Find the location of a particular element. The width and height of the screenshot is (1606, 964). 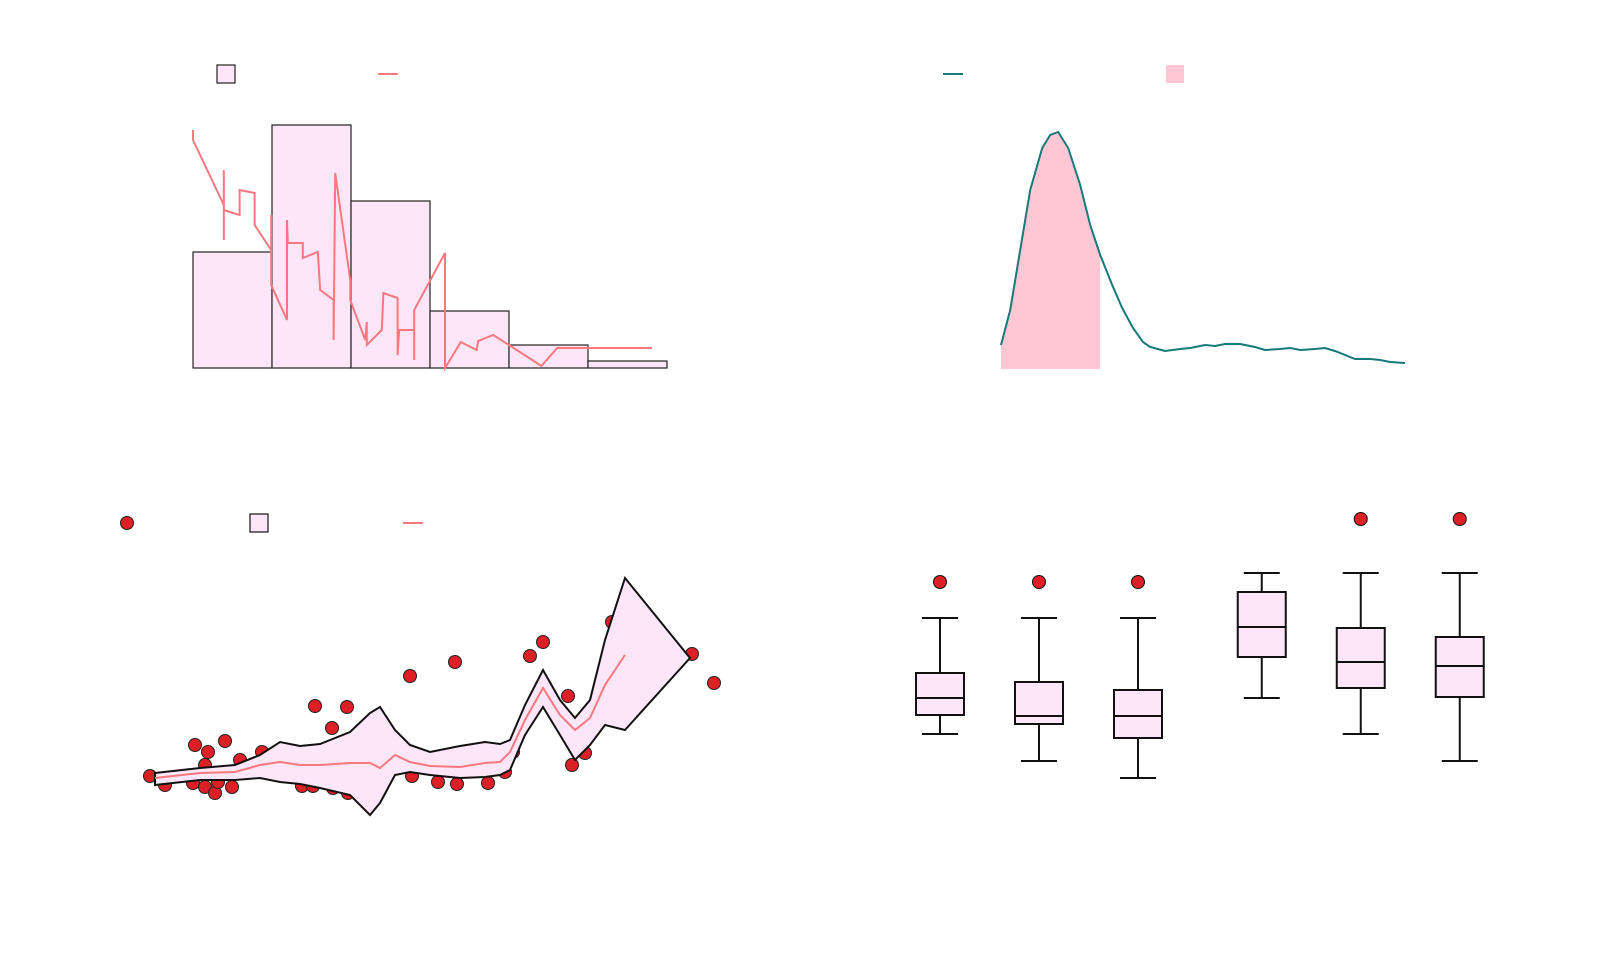

confidence-band is located at coordinates (423, 696).